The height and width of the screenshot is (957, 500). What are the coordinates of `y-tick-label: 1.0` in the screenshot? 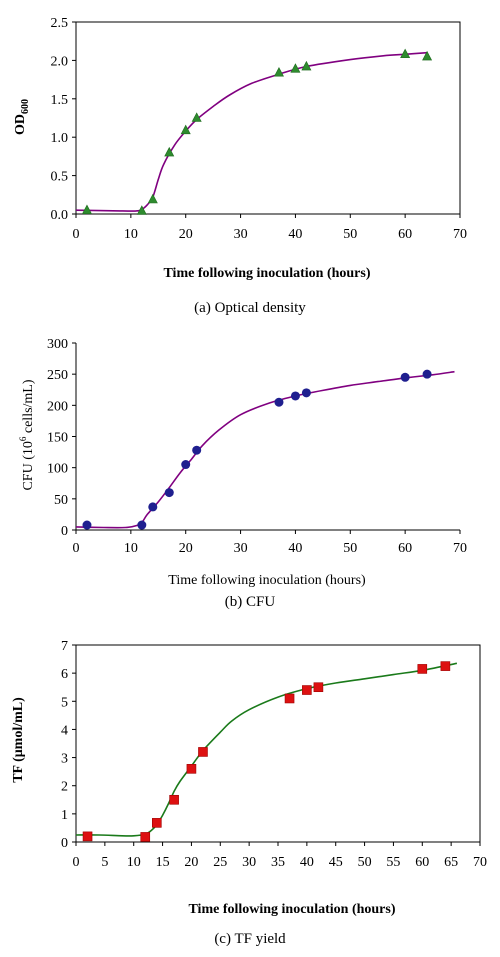 It's located at (60, 138).